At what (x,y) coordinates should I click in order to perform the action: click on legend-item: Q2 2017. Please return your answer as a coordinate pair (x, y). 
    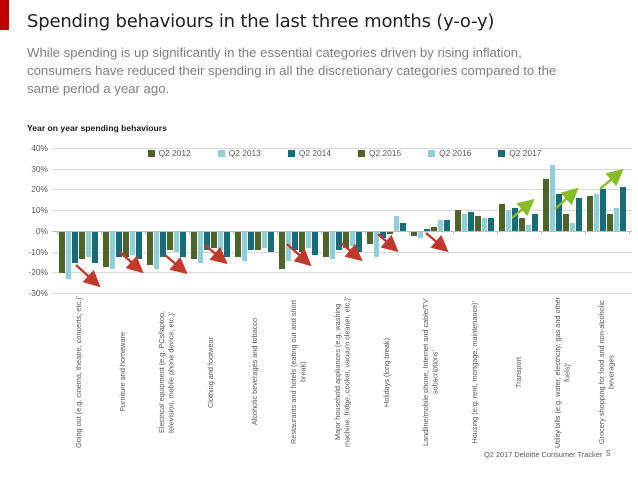
    Looking at the image, I should click on (519, 153).